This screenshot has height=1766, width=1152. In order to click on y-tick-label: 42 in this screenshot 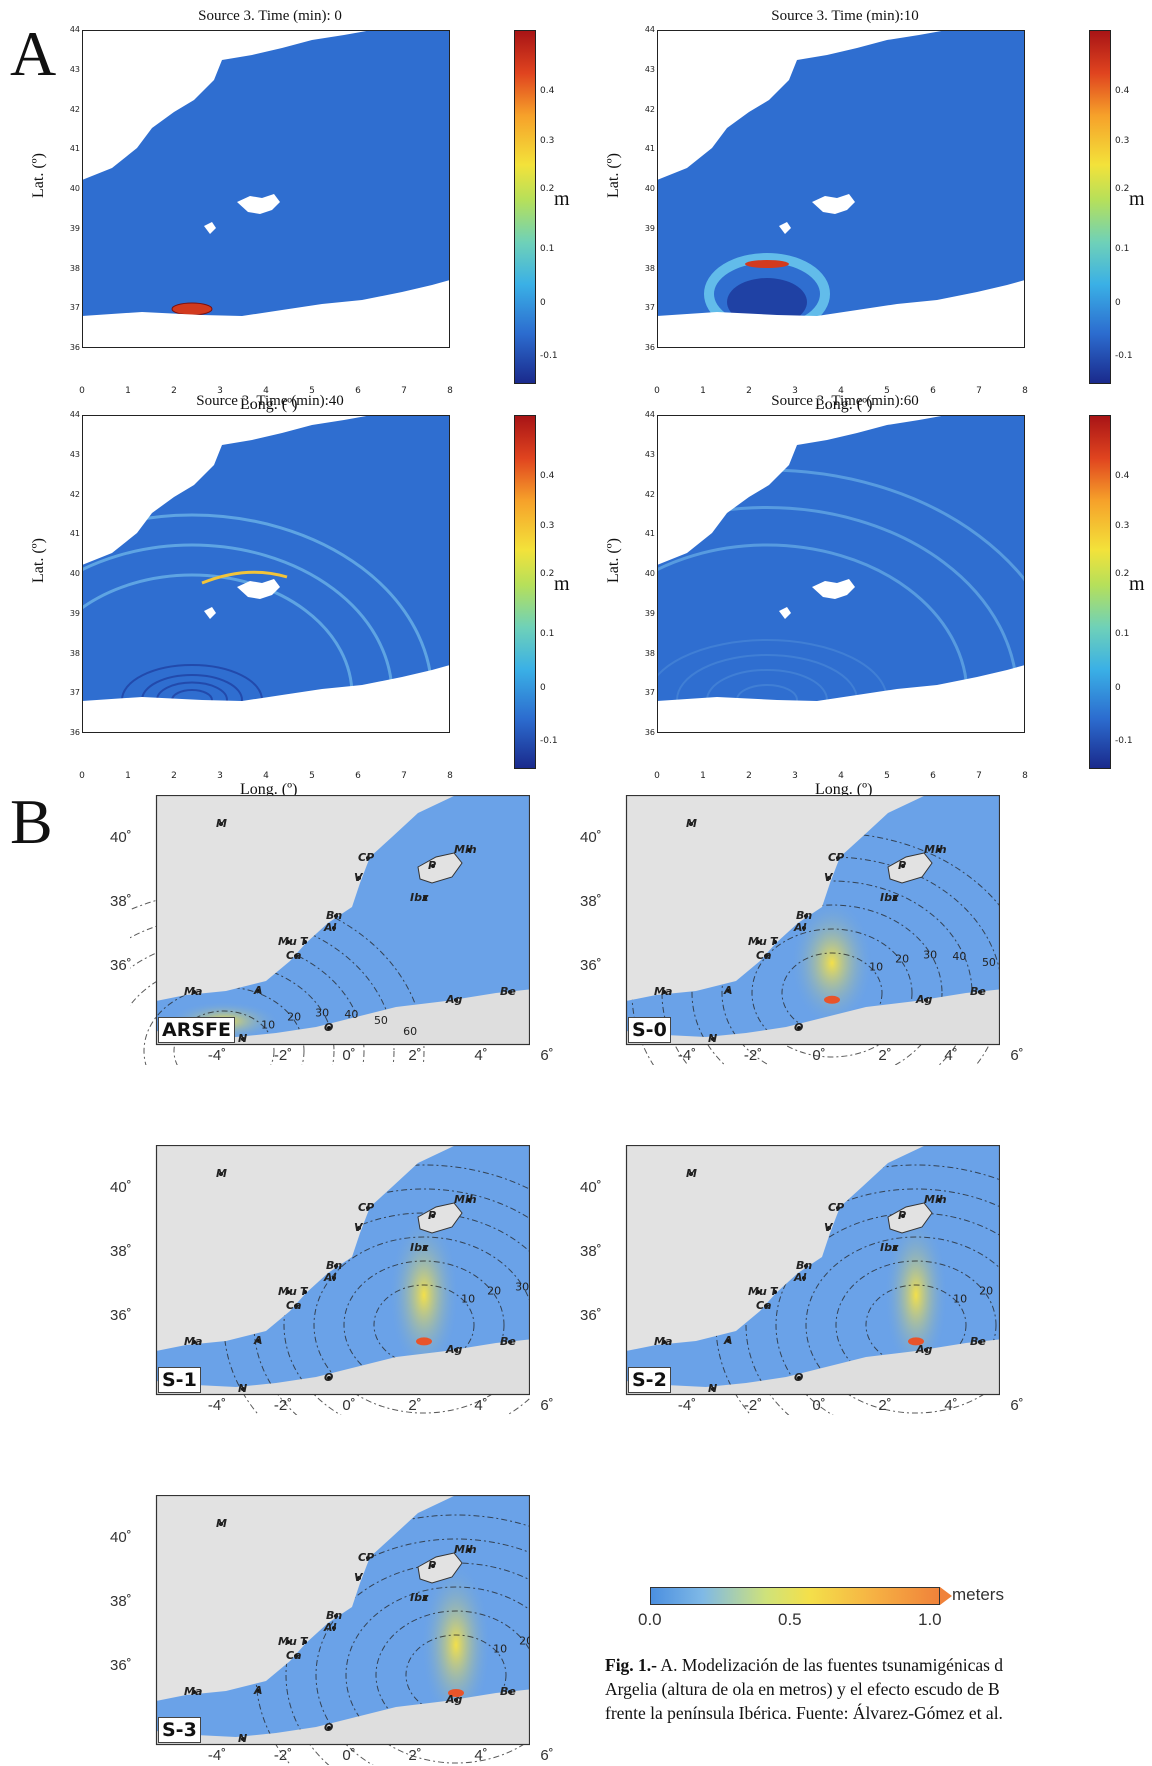, I will do `click(649, 109)`.